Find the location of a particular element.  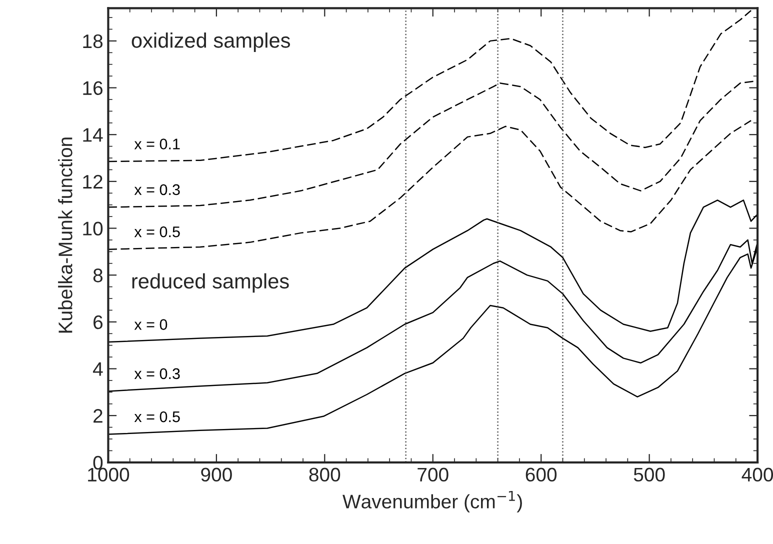

series-label: x = 0 is located at coordinates (151, 324).